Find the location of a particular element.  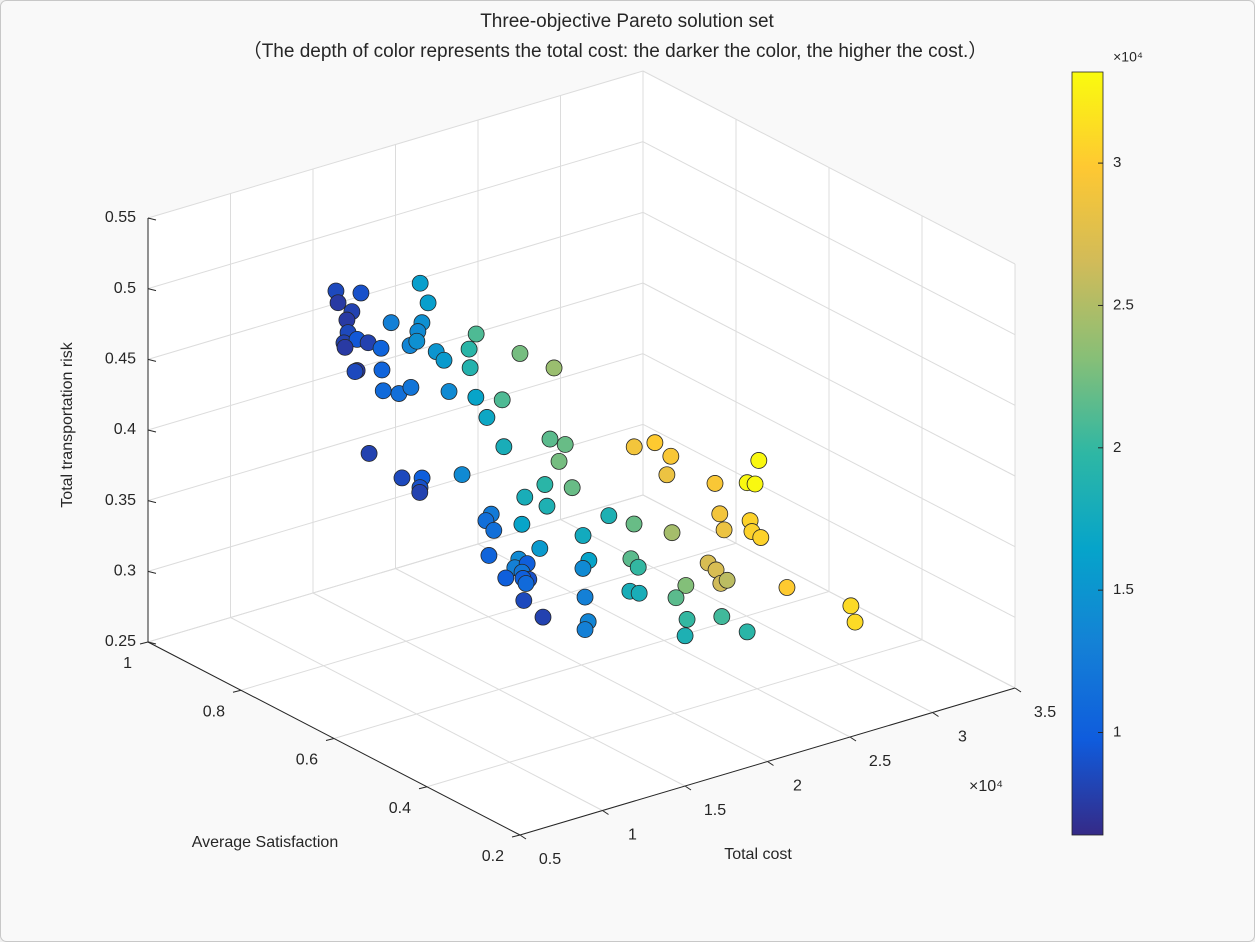

y-axis-line is located at coordinates (334, 738).